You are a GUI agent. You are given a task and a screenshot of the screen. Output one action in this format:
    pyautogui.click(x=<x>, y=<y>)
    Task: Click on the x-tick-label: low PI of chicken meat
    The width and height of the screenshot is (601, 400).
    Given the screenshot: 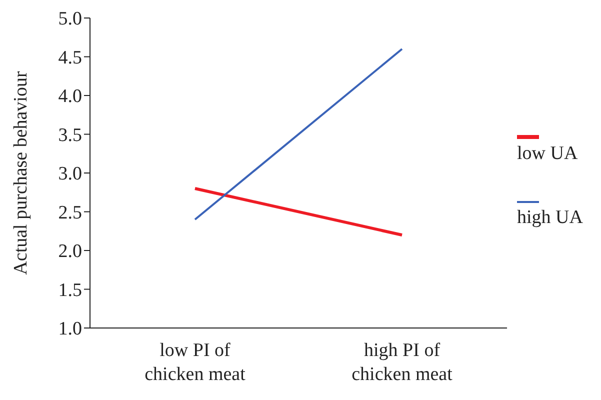 What is the action you would take?
    pyautogui.click(x=195, y=362)
    